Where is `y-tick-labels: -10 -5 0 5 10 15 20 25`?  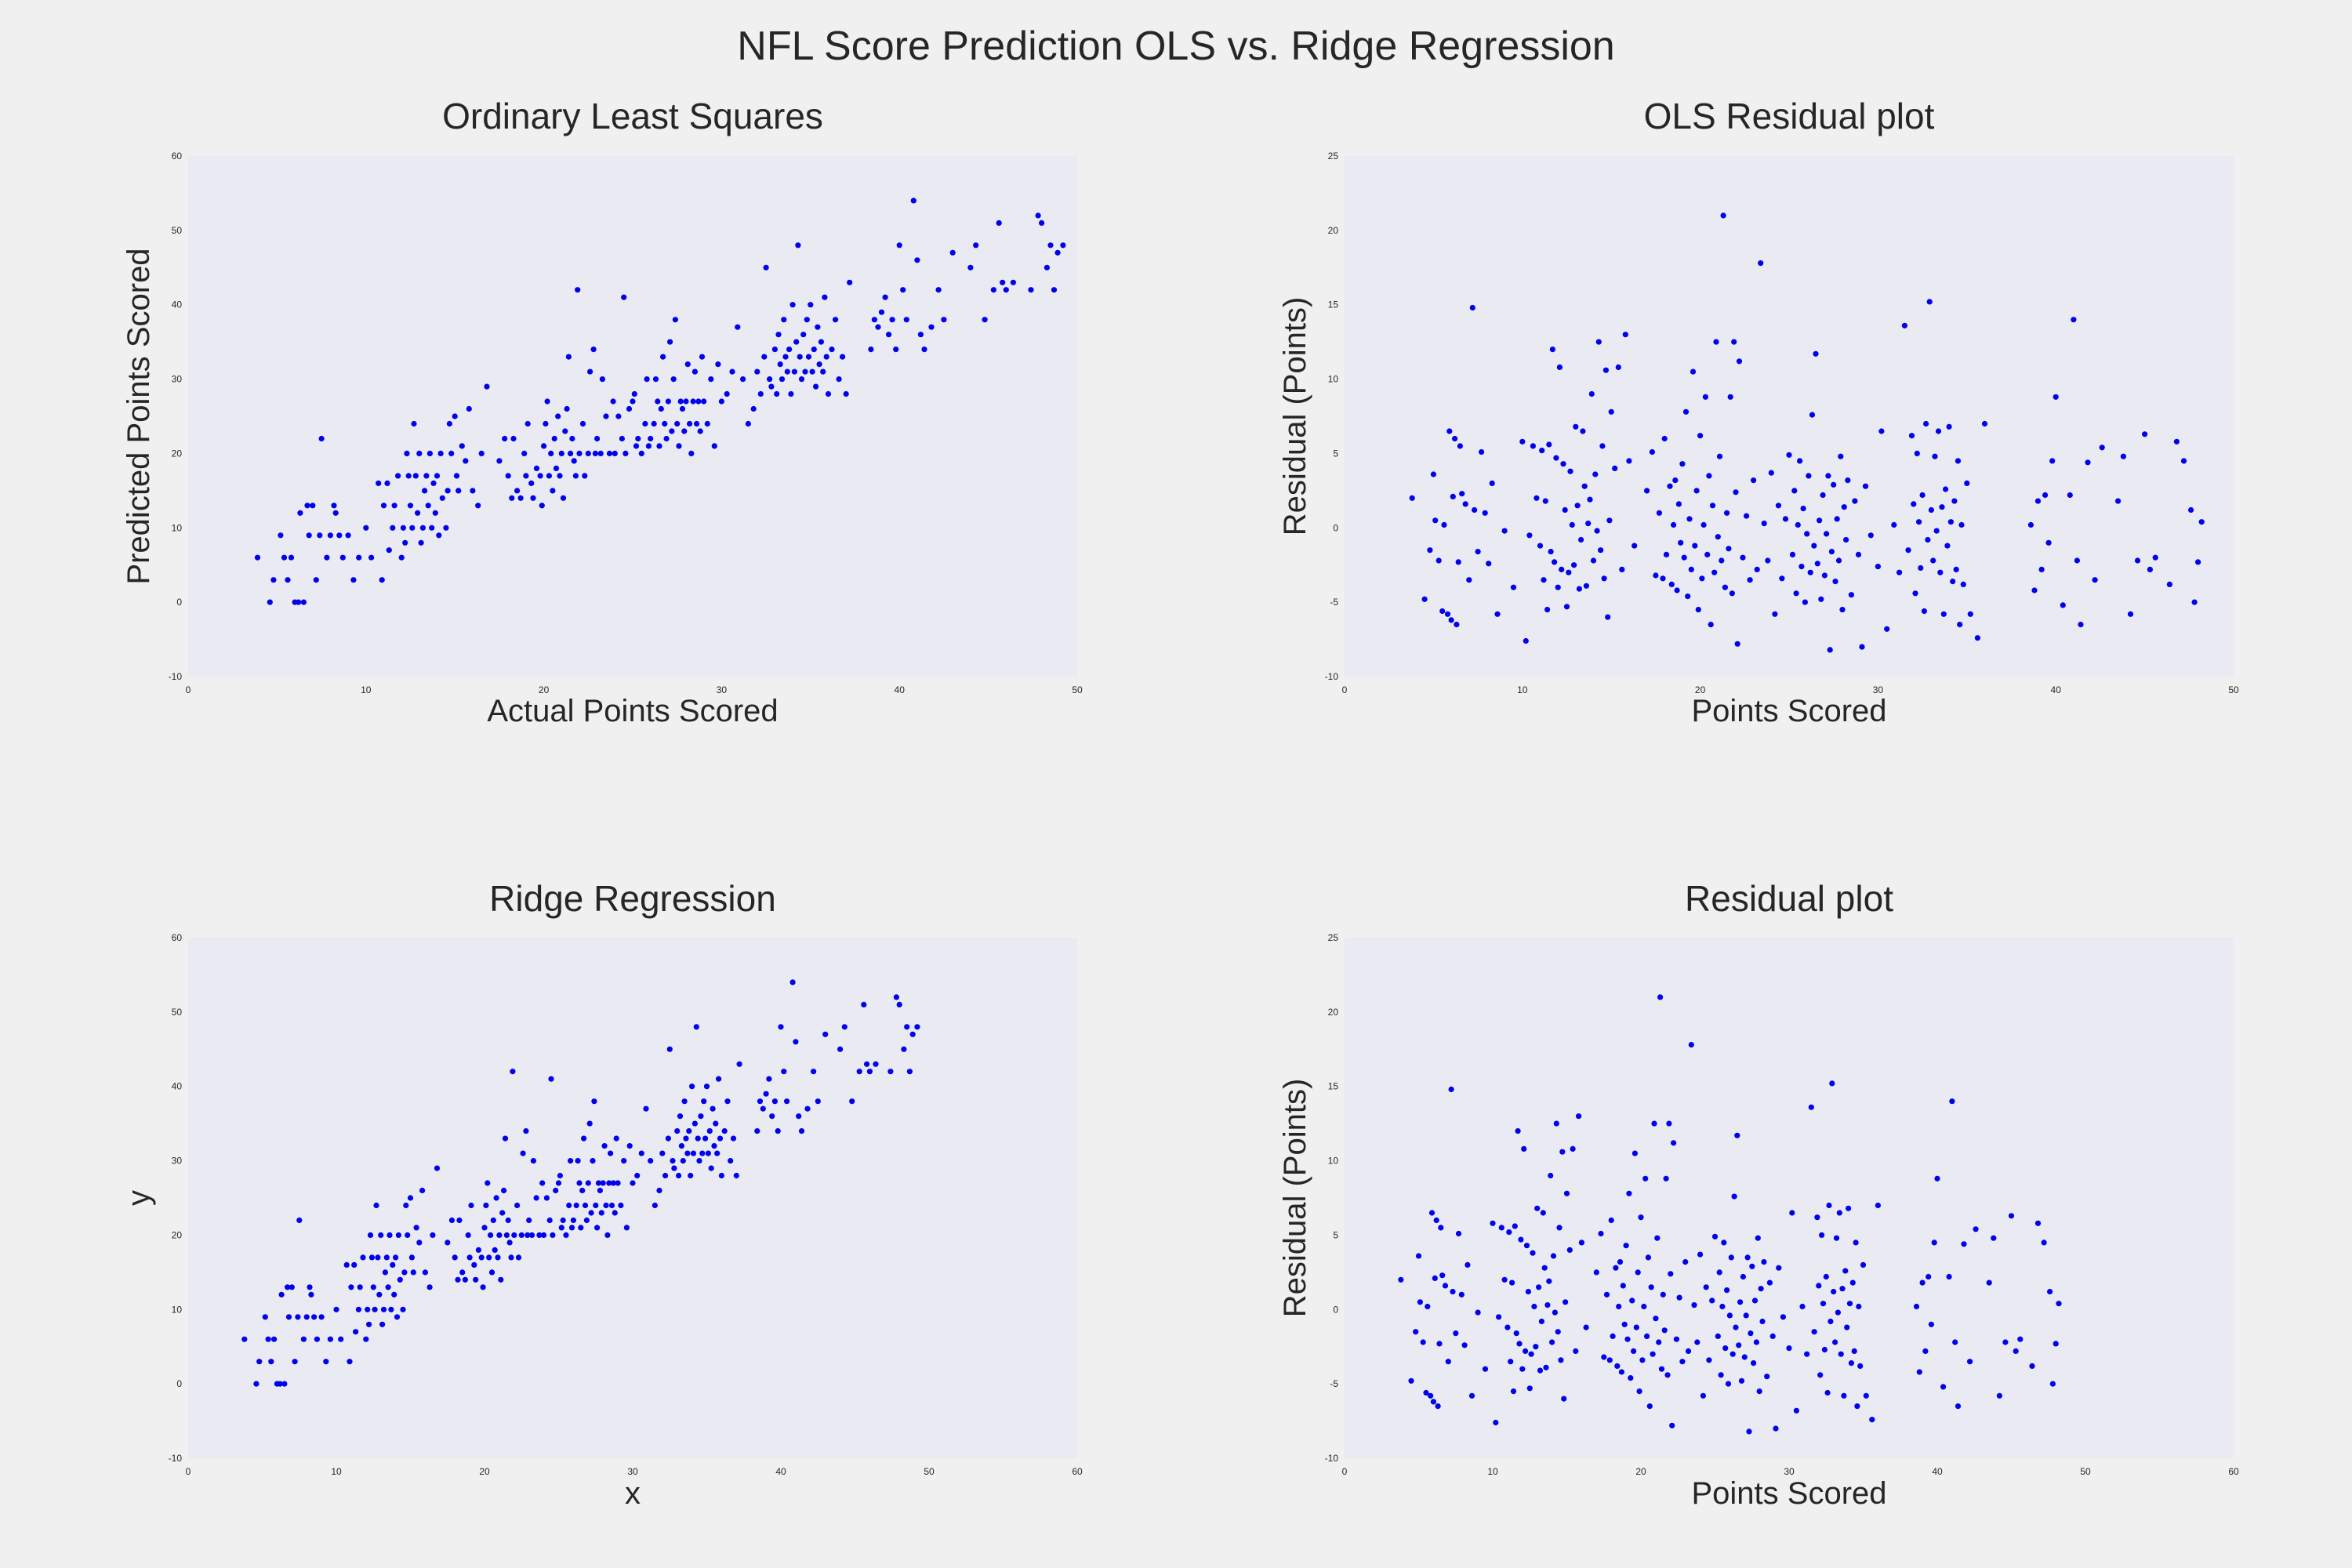 y-tick-labels: -10 -5 0 5 10 15 20 25 is located at coordinates (1332, 1198).